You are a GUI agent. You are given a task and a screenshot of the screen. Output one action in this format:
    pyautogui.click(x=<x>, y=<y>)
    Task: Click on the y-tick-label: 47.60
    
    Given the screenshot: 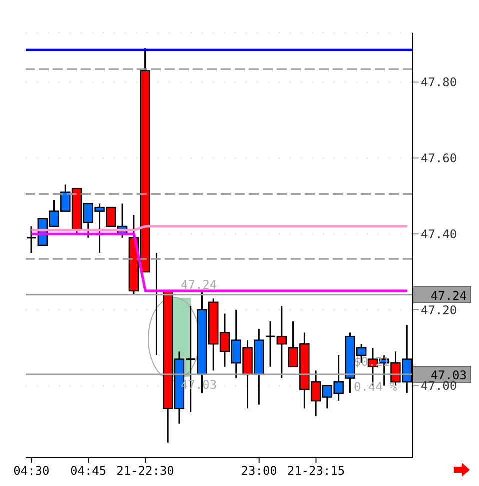 What is the action you would take?
    pyautogui.click(x=439, y=158)
    